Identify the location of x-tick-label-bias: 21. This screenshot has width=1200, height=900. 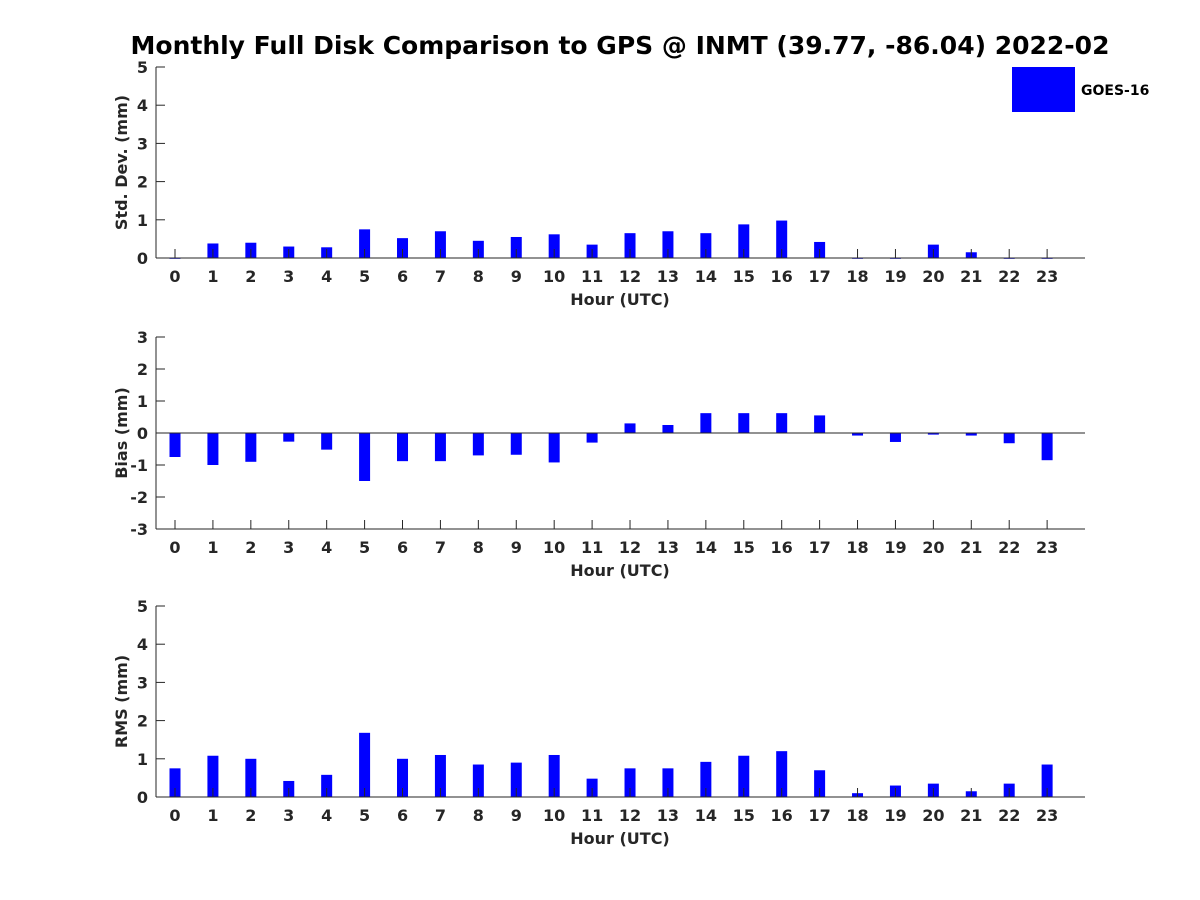
(971, 547).